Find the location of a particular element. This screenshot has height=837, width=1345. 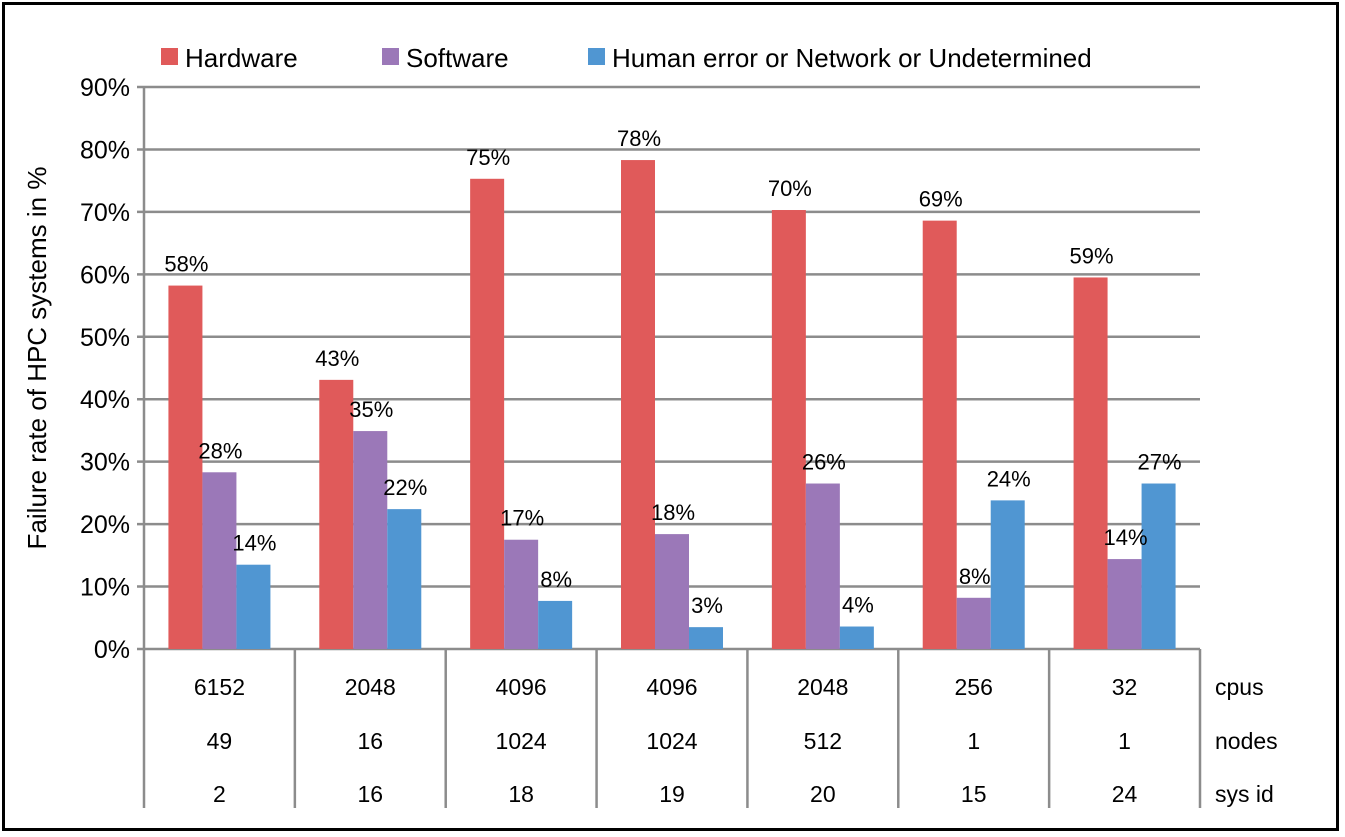

y-tick-label: 20% is located at coordinates (105, 525).